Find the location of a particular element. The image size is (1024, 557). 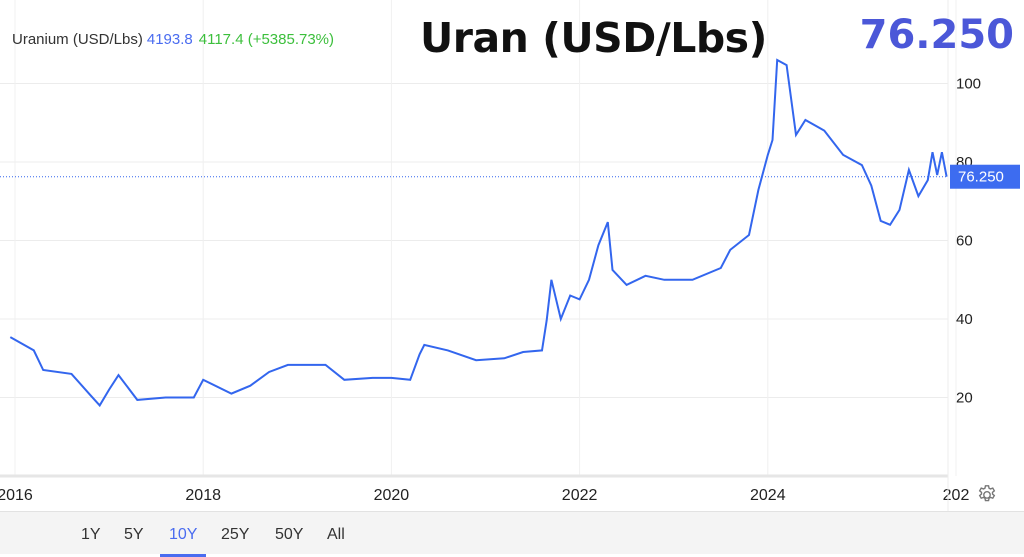

current-price: 76.250 is located at coordinates (936, 35).